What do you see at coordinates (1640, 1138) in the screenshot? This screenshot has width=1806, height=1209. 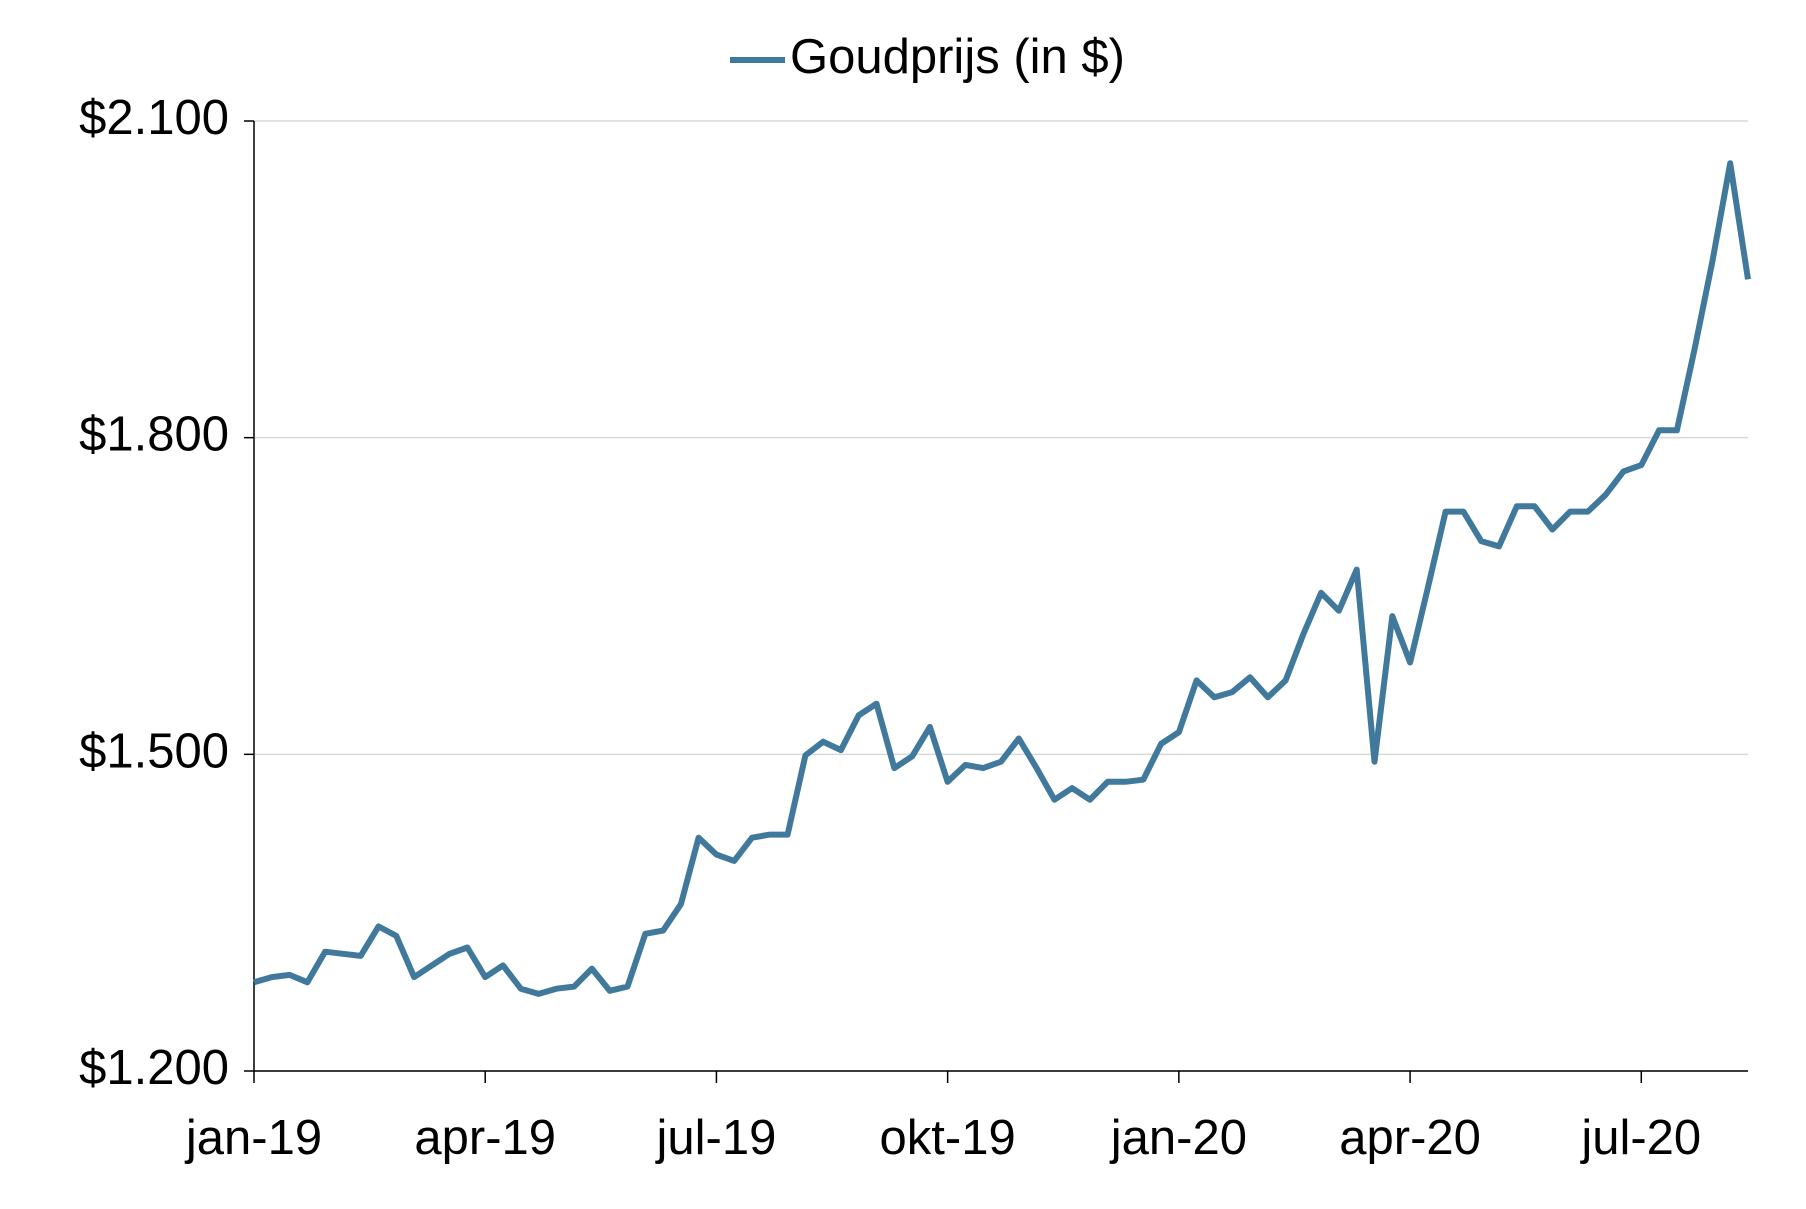 I see `x-tick-label: jul-20` at bounding box center [1640, 1138].